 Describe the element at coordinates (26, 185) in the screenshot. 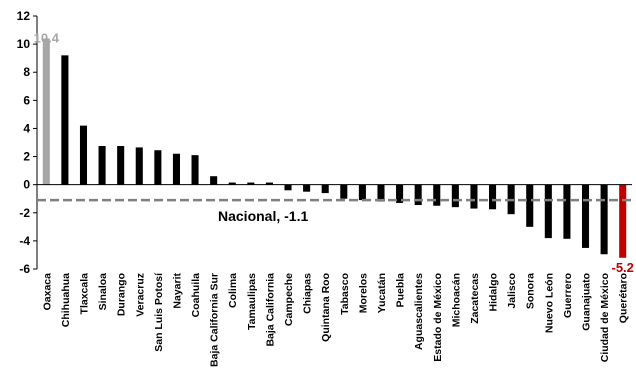

I see `y-tick-label: 0` at that location.